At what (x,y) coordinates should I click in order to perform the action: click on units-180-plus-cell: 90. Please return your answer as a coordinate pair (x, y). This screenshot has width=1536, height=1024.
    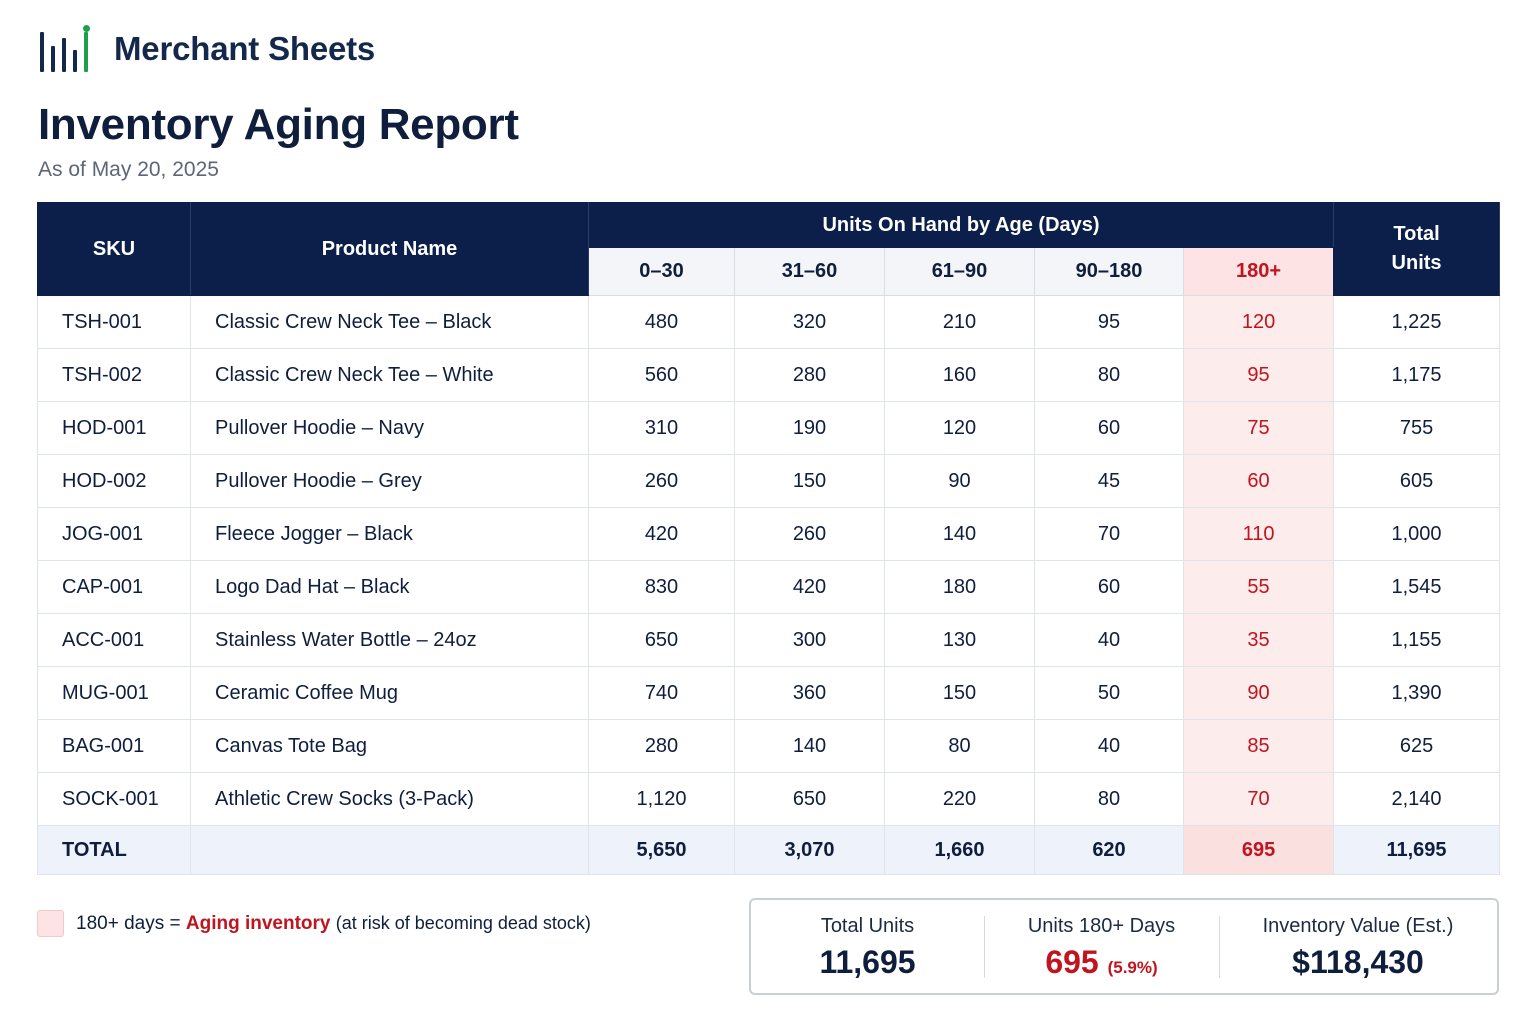
    Looking at the image, I should click on (1258, 693).